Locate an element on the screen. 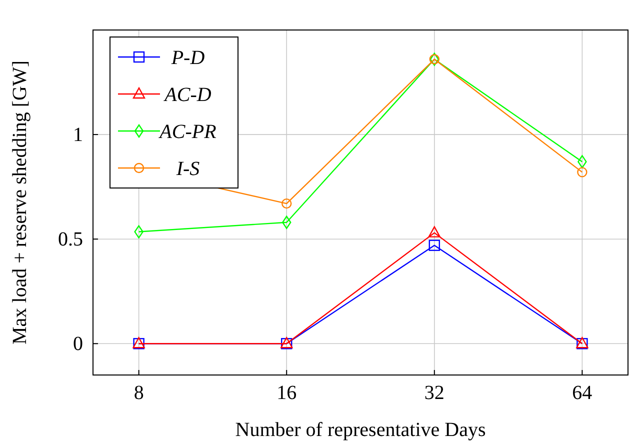 The image size is (641, 444). x-tick-label: 32 is located at coordinates (434, 393).